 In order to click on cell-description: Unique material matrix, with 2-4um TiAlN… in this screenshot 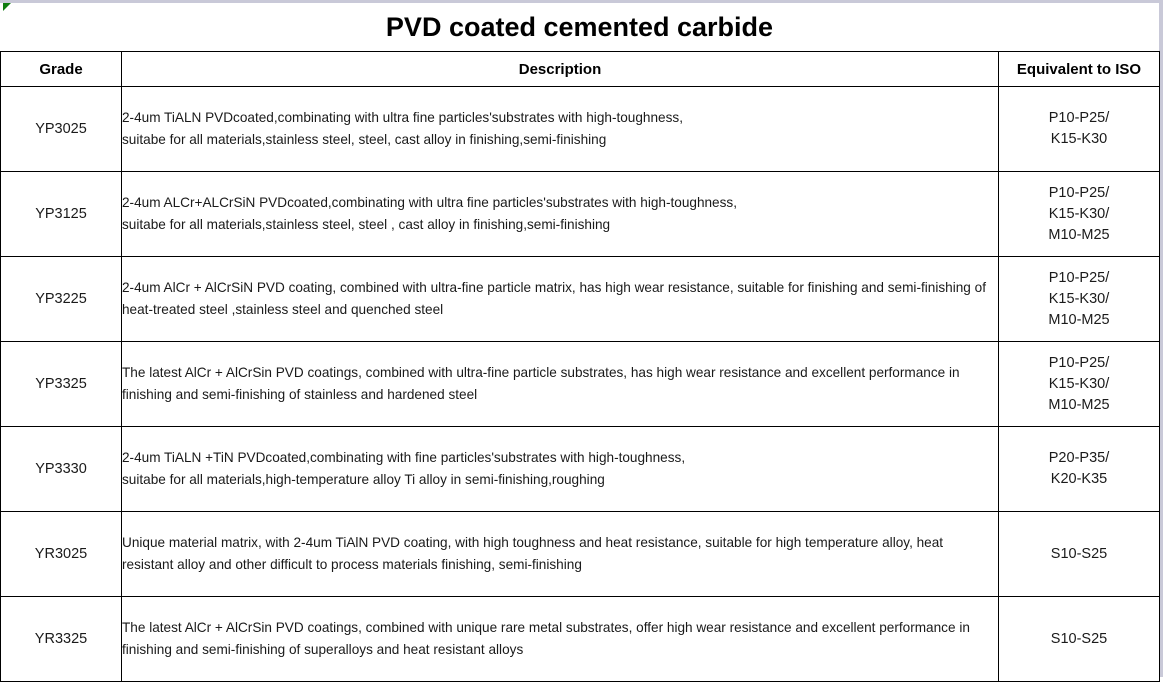, I will do `click(560, 554)`.